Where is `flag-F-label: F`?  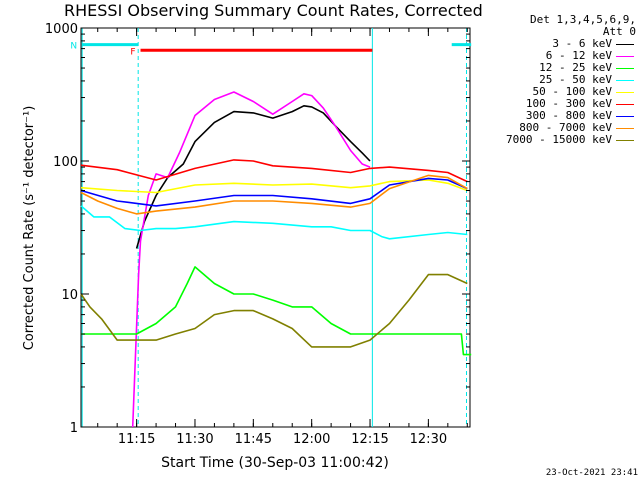
flag-F-label: F is located at coordinates (132, 52).